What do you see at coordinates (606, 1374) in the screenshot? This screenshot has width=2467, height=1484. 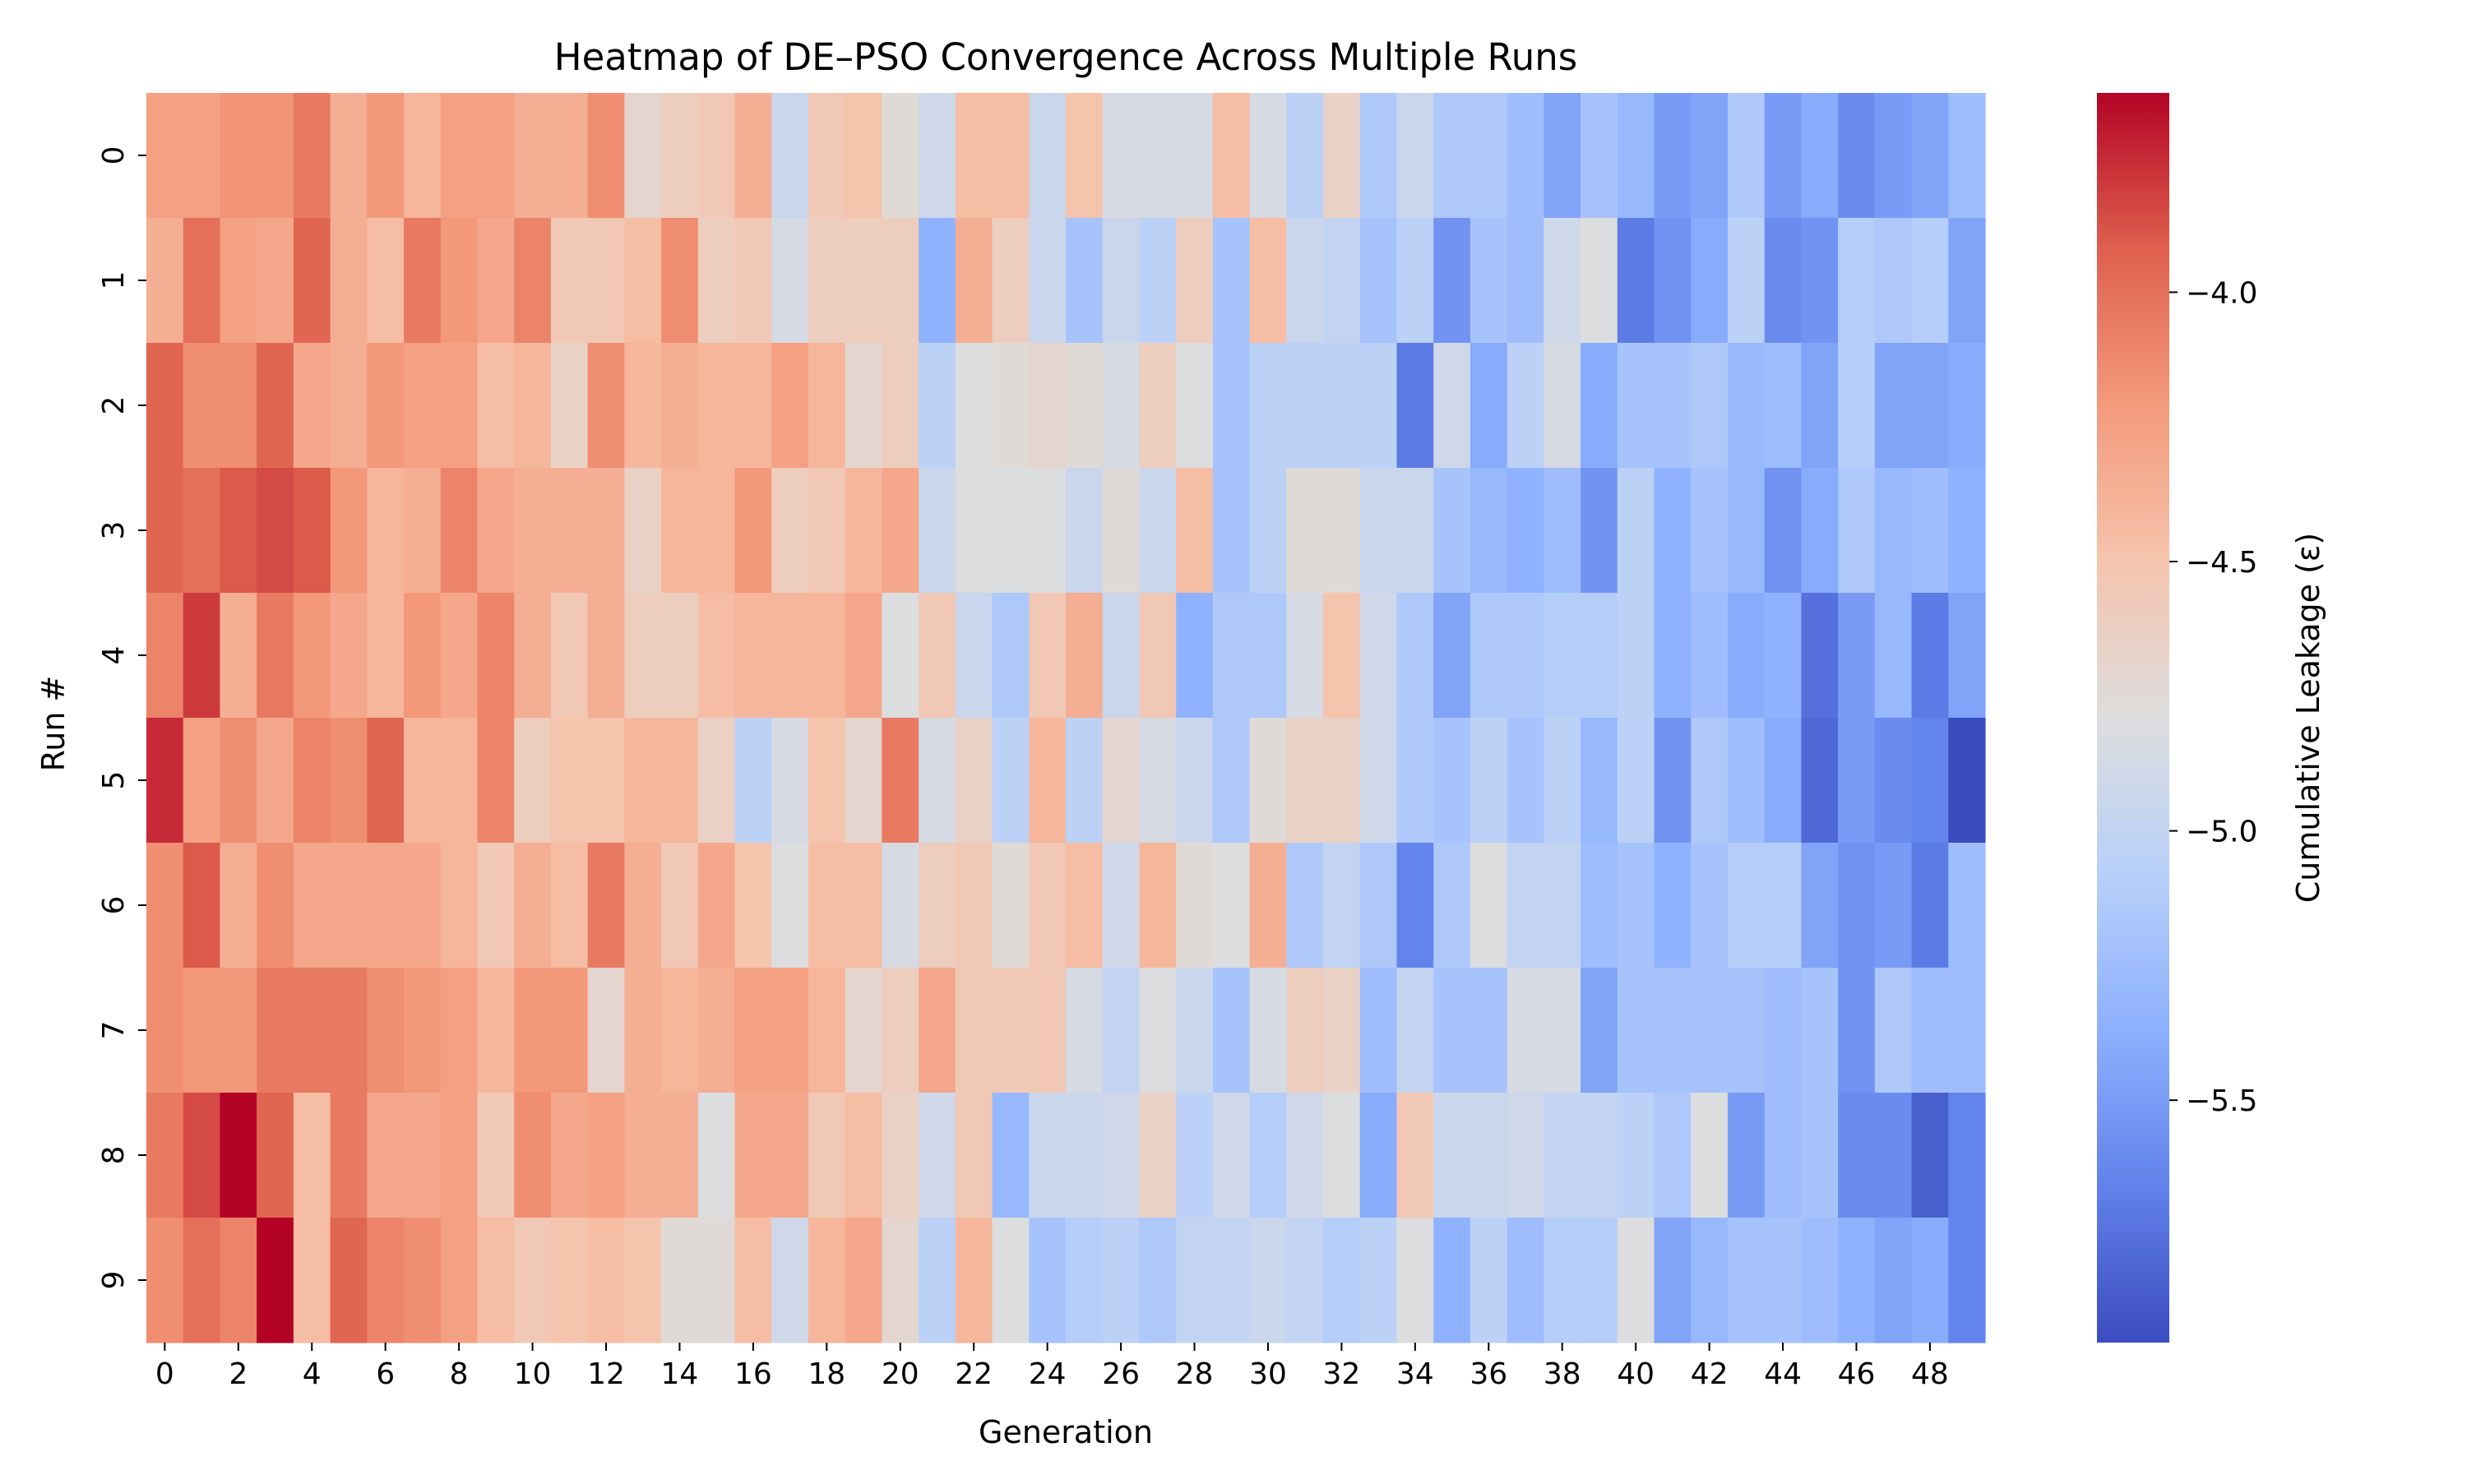 I see `x-tick-label: 12` at bounding box center [606, 1374].